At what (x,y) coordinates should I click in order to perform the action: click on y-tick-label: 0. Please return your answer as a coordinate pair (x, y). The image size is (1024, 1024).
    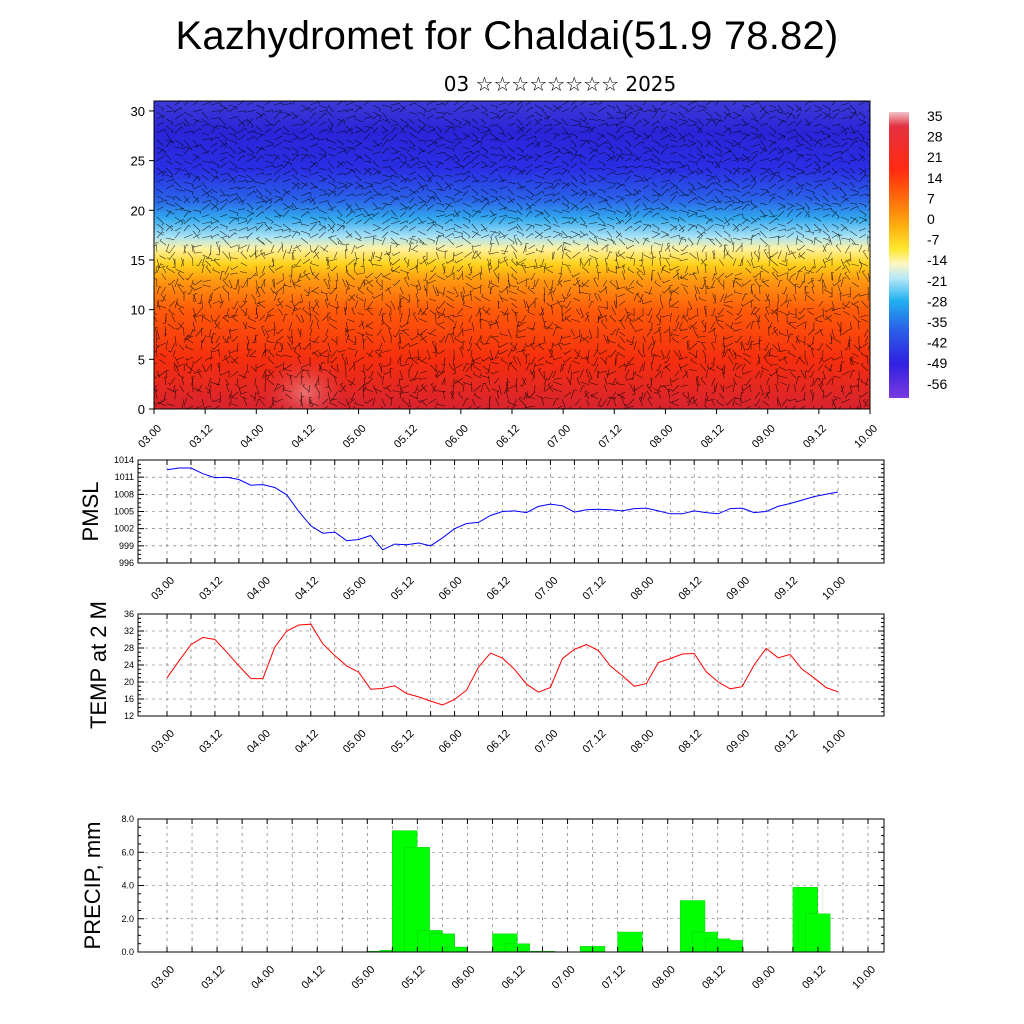
    Looking at the image, I should click on (141, 409).